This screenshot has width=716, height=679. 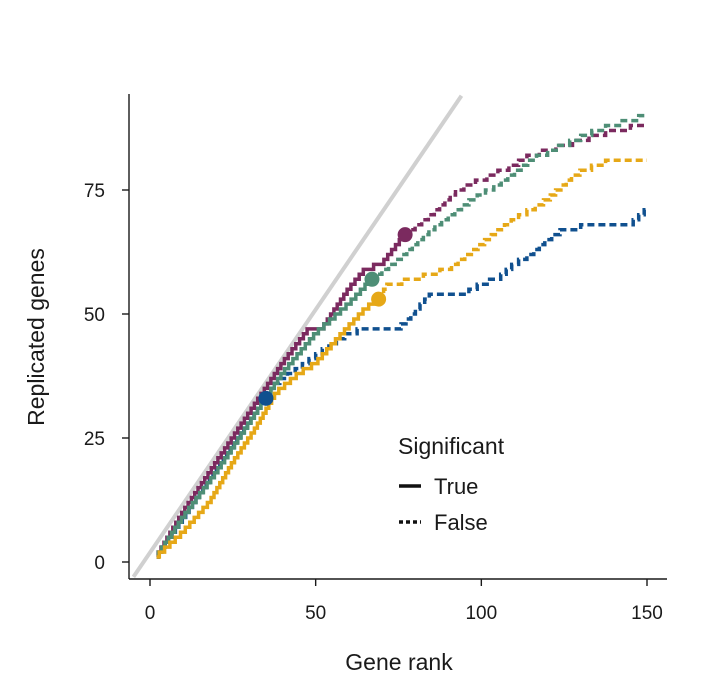 I want to click on series-3-nonsignificant-line, so click(x=512, y=229).